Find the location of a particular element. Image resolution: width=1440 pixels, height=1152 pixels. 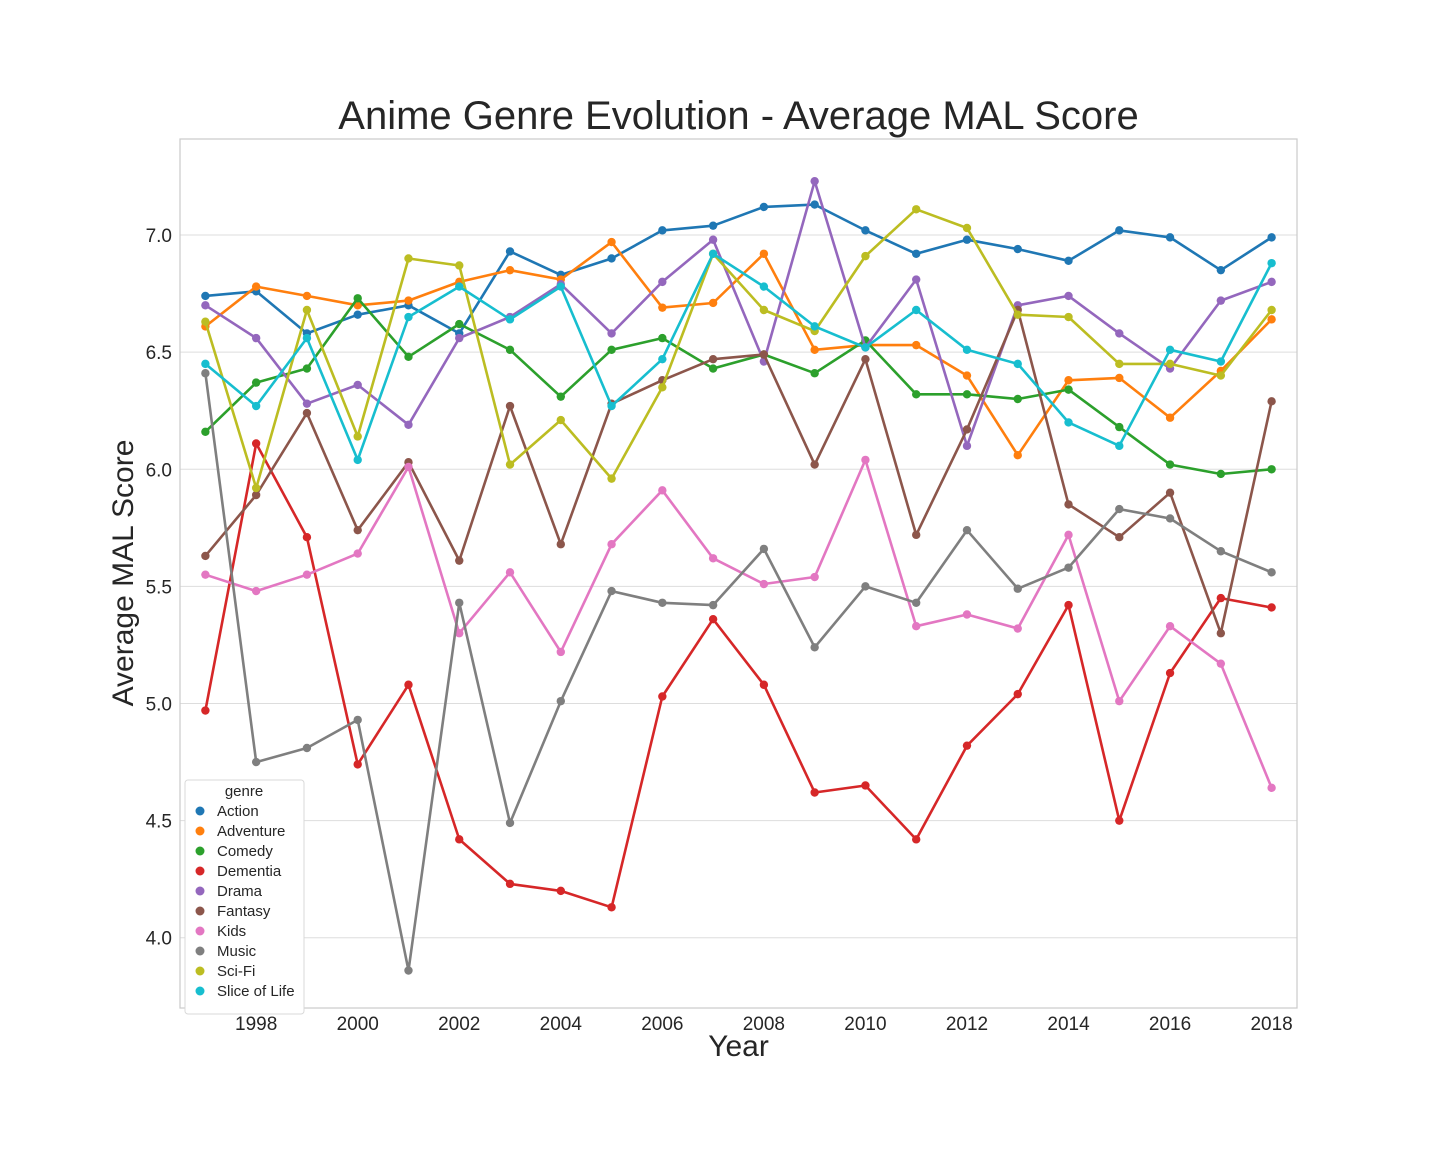

y-tick-label: 4.5 is located at coordinates (159, 822).